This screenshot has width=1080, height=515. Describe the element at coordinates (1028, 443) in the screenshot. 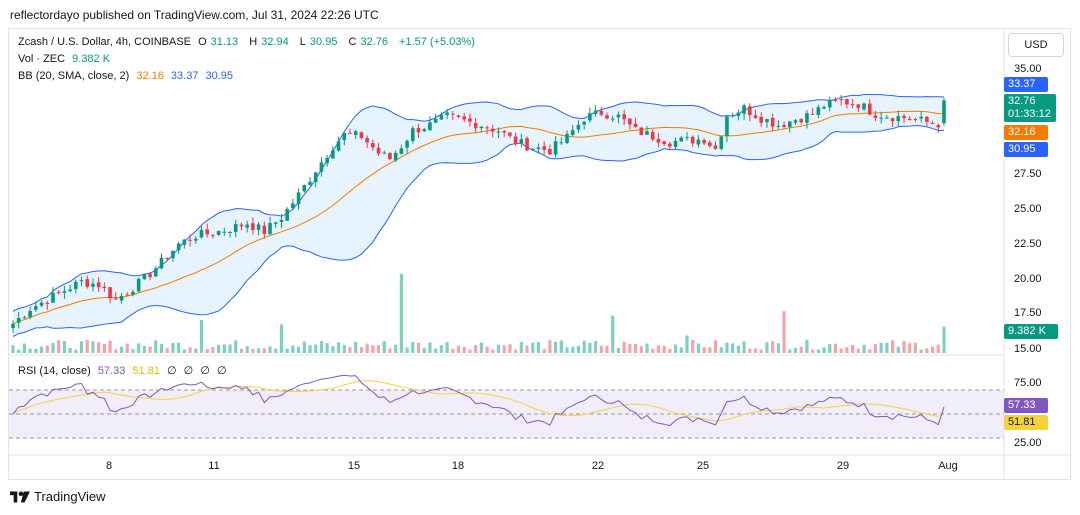

I see `rsi-tick: 25.00` at that location.